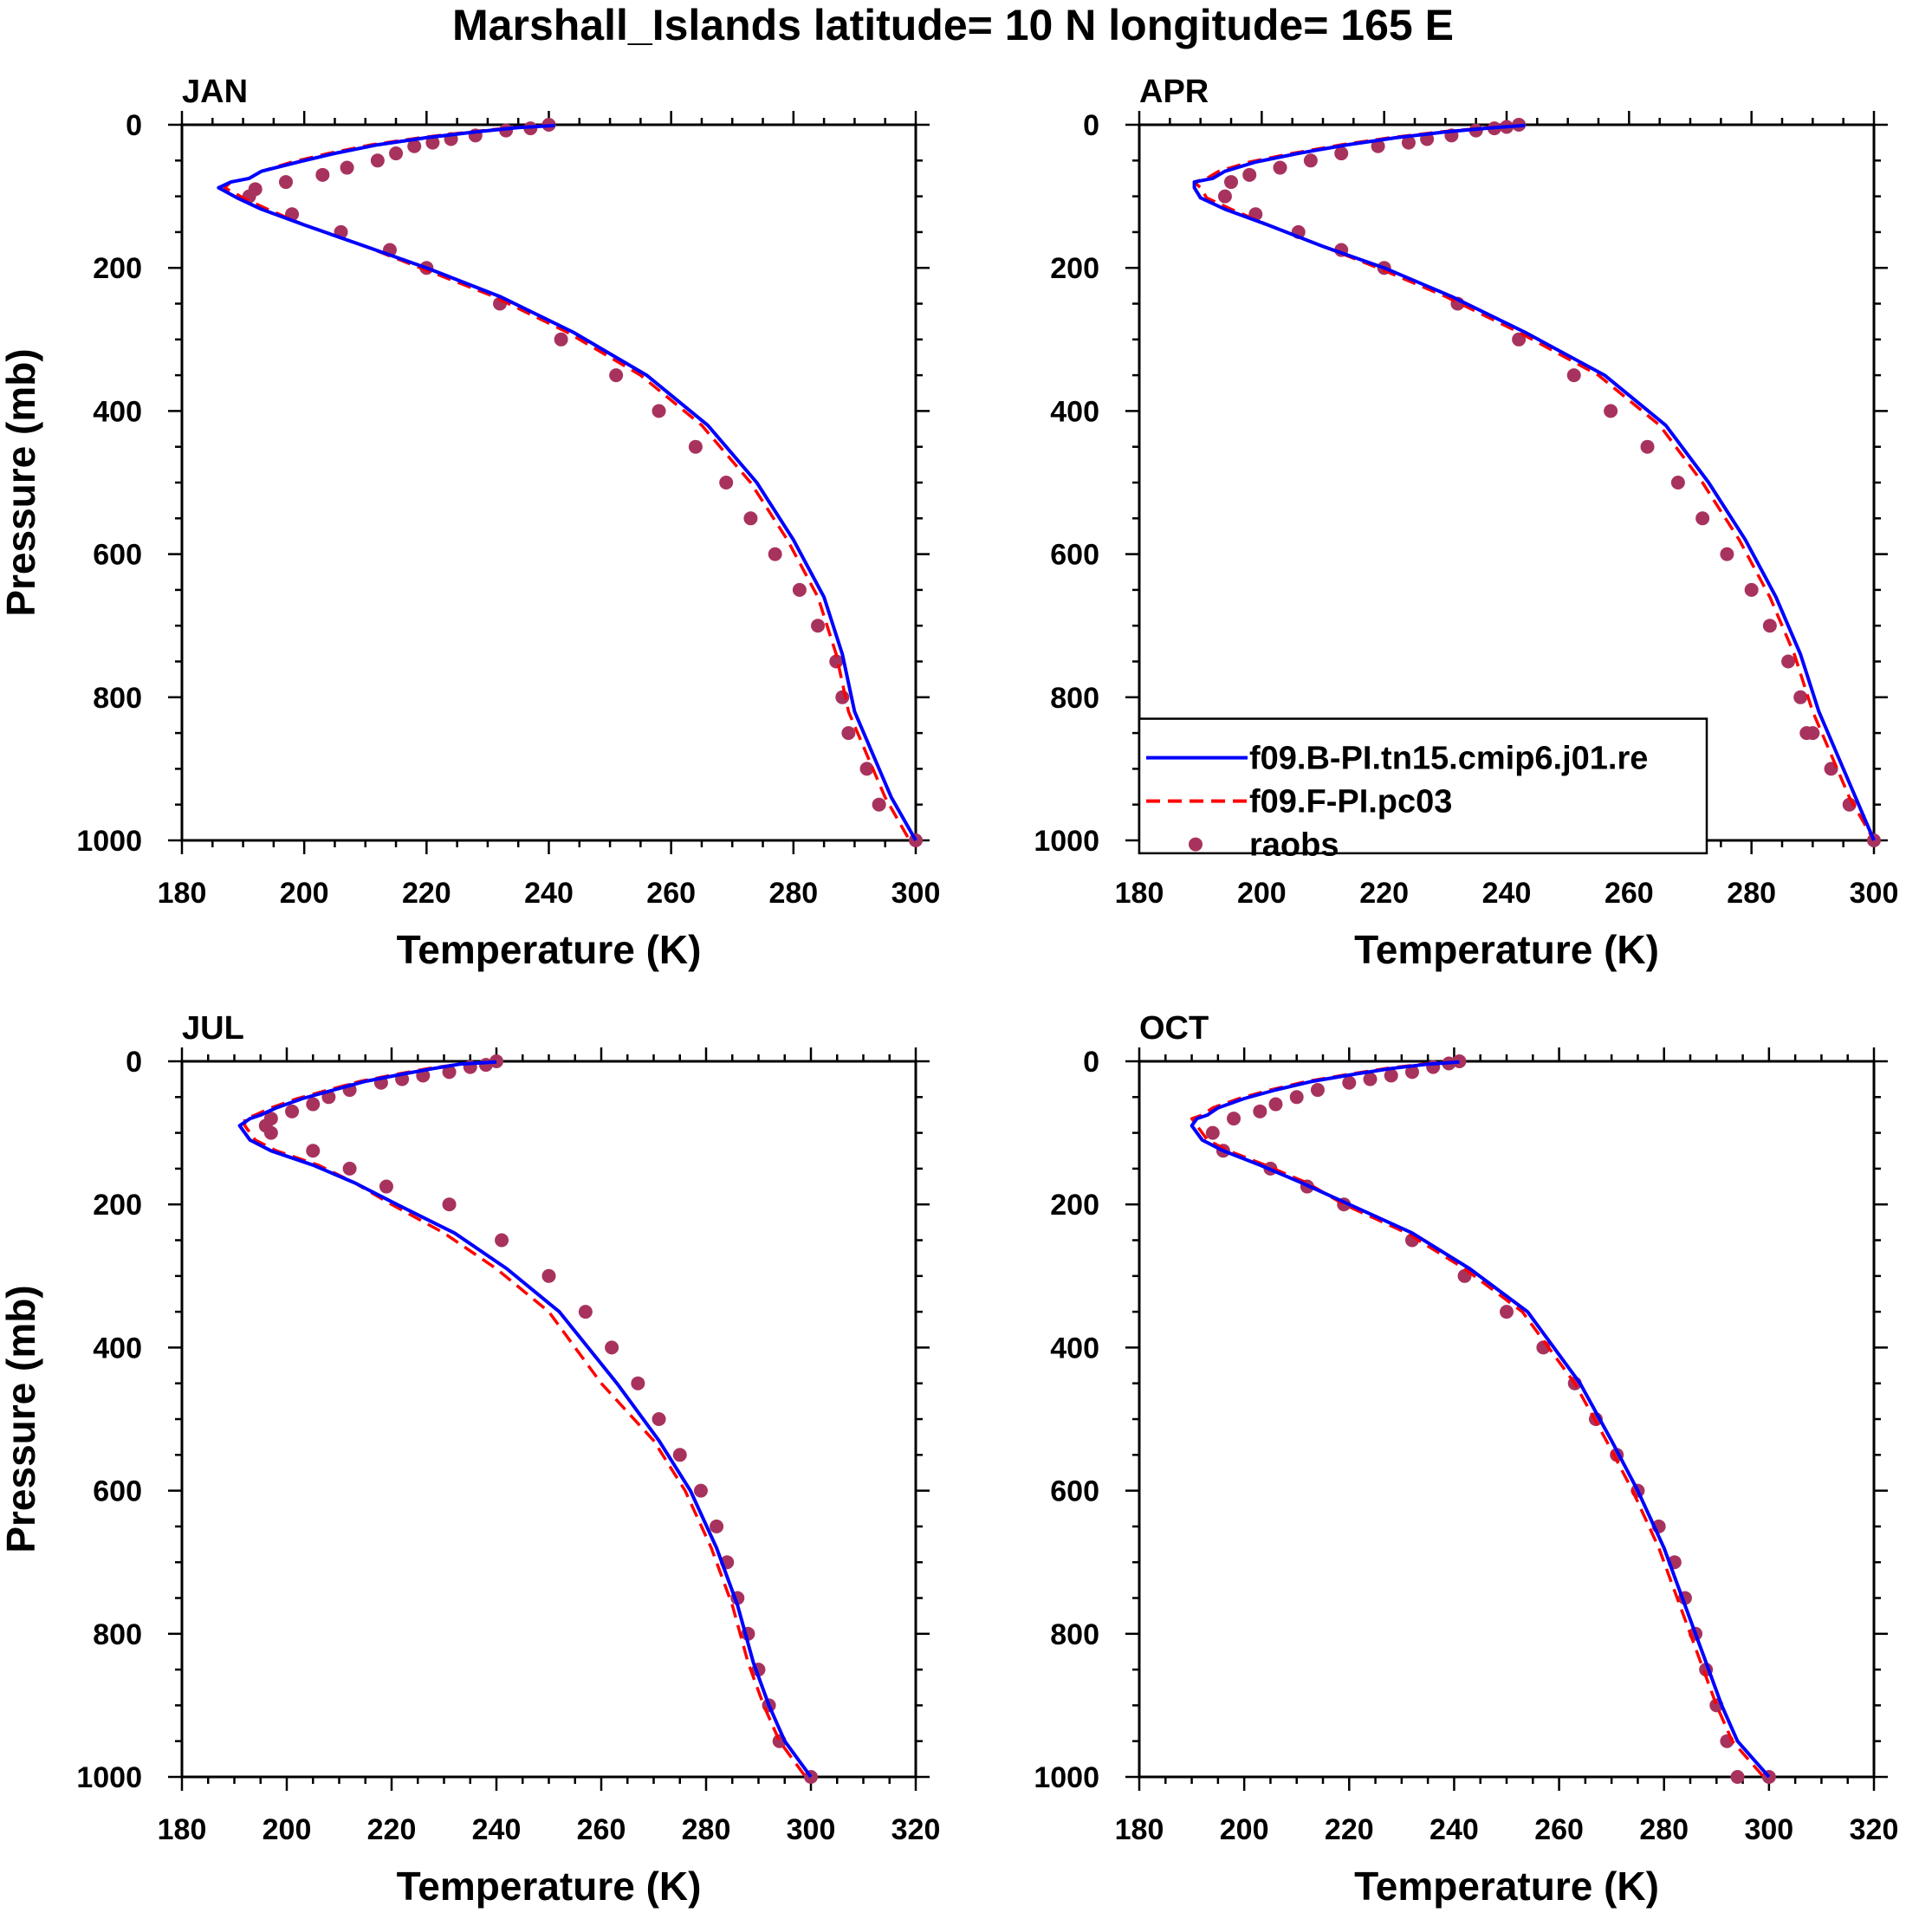  Describe the element at coordinates (426, 894) in the screenshot. I see `x-tick-label: 220` at that location.